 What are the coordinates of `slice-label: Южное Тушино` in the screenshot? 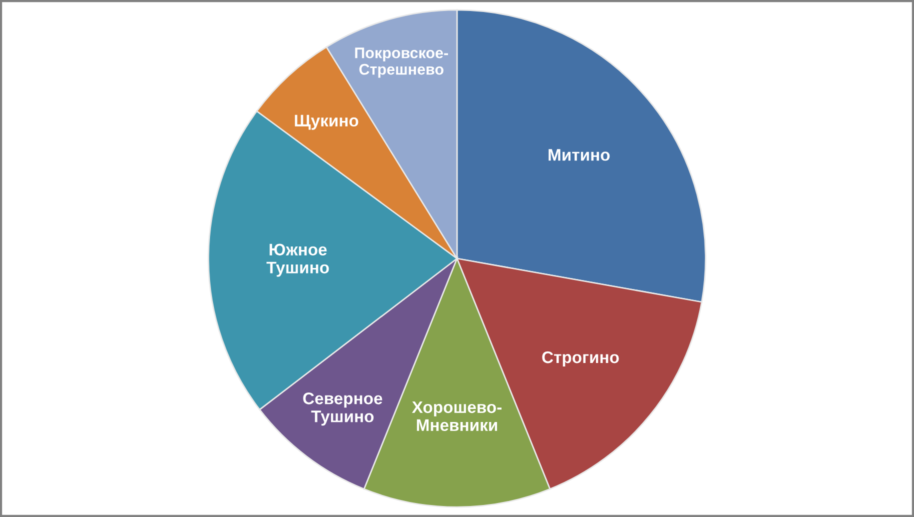 It's located at (297, 260).